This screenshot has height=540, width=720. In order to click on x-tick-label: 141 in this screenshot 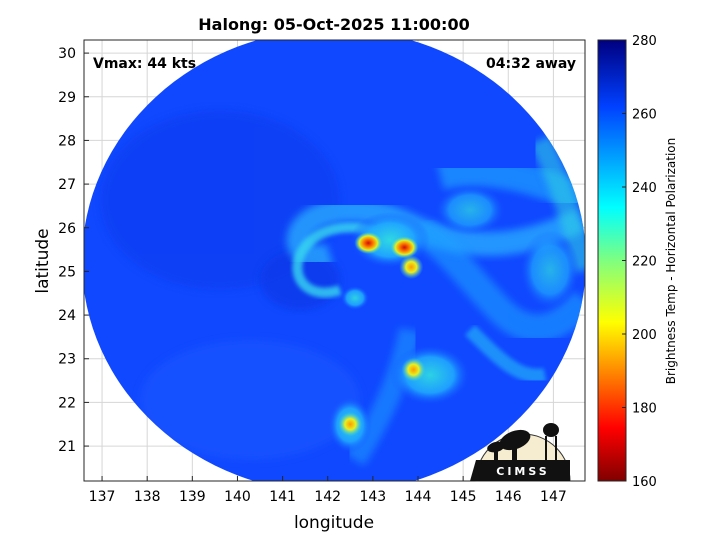, I will do `click(282, 497)`.